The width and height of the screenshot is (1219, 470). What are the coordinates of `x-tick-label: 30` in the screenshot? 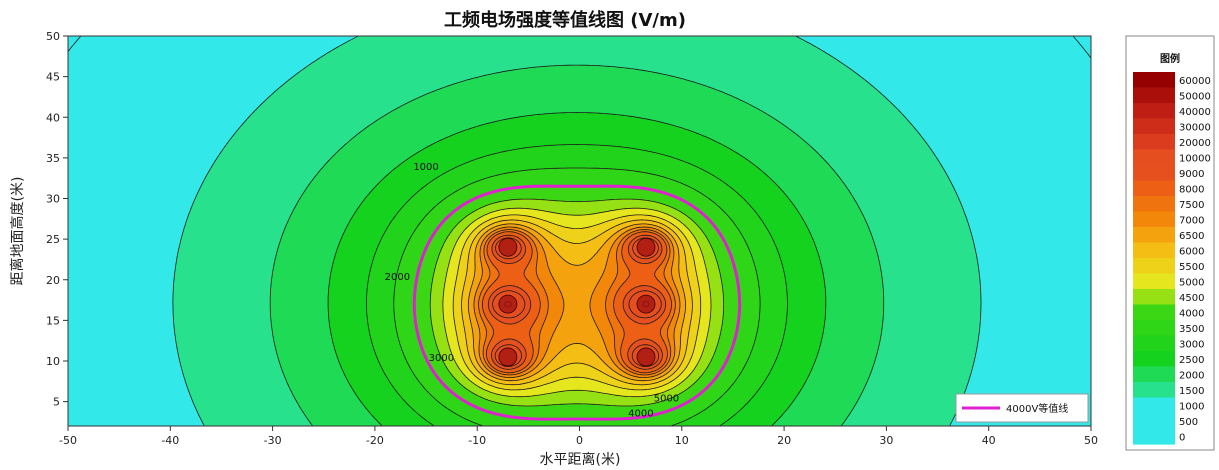 It's located at (886, 440).